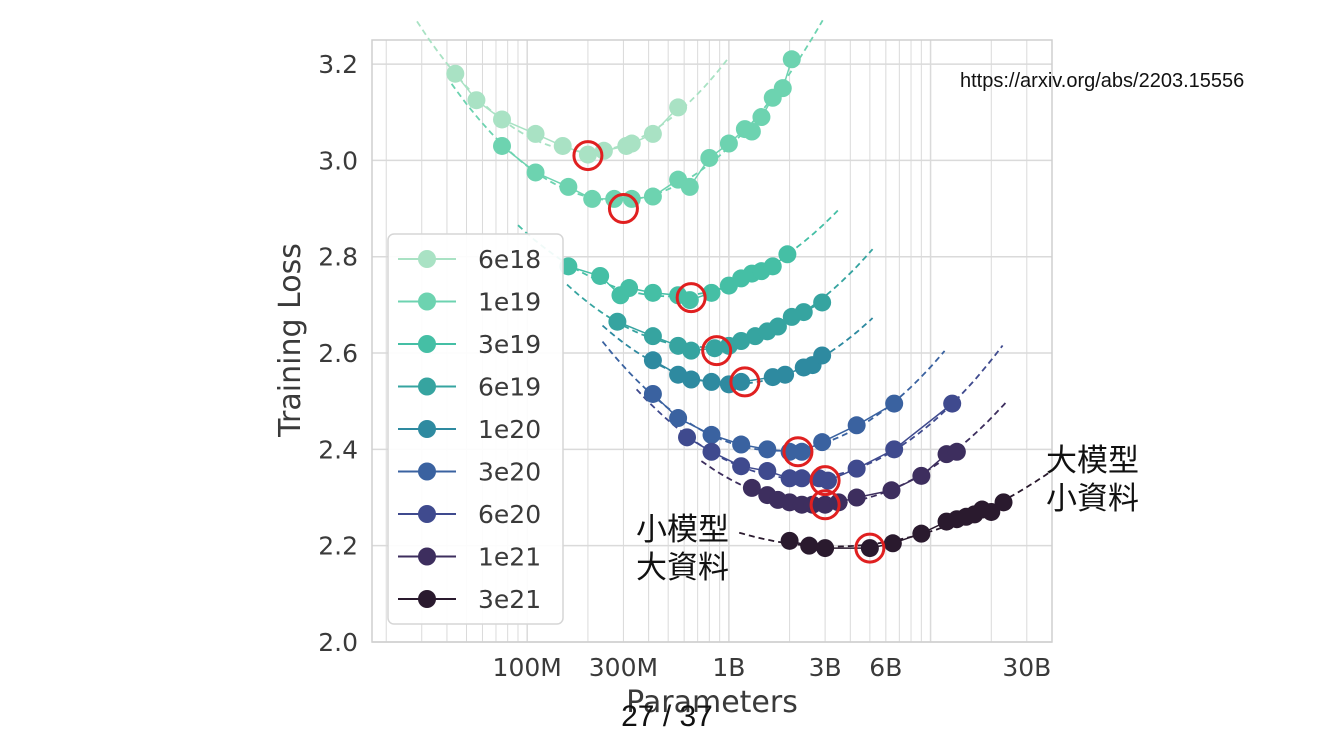 The width and height of the screenshot is (1334, 750). Describe the element at coordinates (338, 449) in the screenshot. I see `y-tick-label: 2.4` at that location.